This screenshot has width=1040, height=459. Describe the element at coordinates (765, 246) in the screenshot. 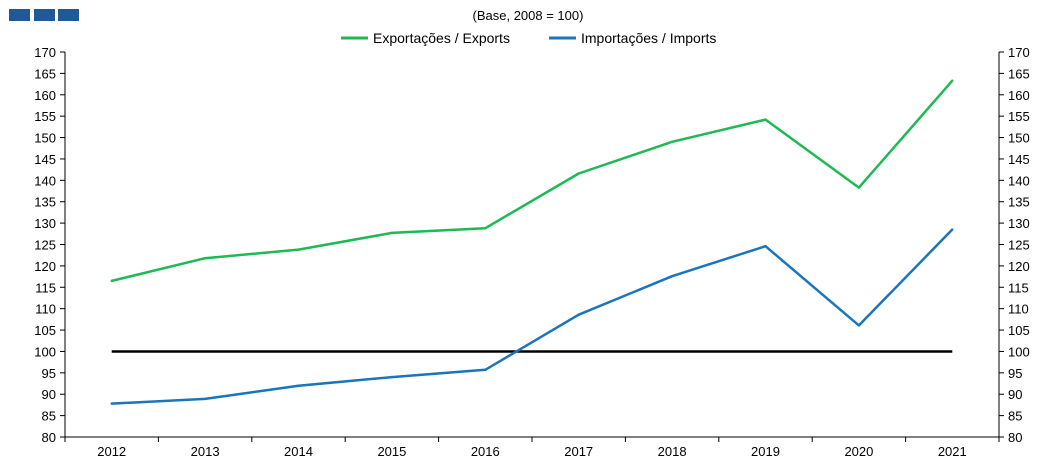

I see `series-2-point-2019` at that location.